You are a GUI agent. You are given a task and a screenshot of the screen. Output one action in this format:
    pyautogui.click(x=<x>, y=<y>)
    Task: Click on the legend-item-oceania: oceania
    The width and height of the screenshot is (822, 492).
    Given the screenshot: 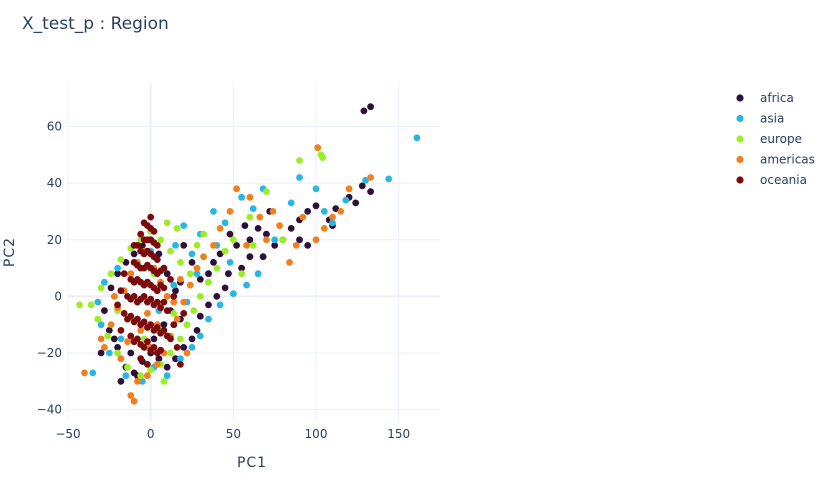 What is the action you would take?
    pyautogui.click(x=771, y=180)
    